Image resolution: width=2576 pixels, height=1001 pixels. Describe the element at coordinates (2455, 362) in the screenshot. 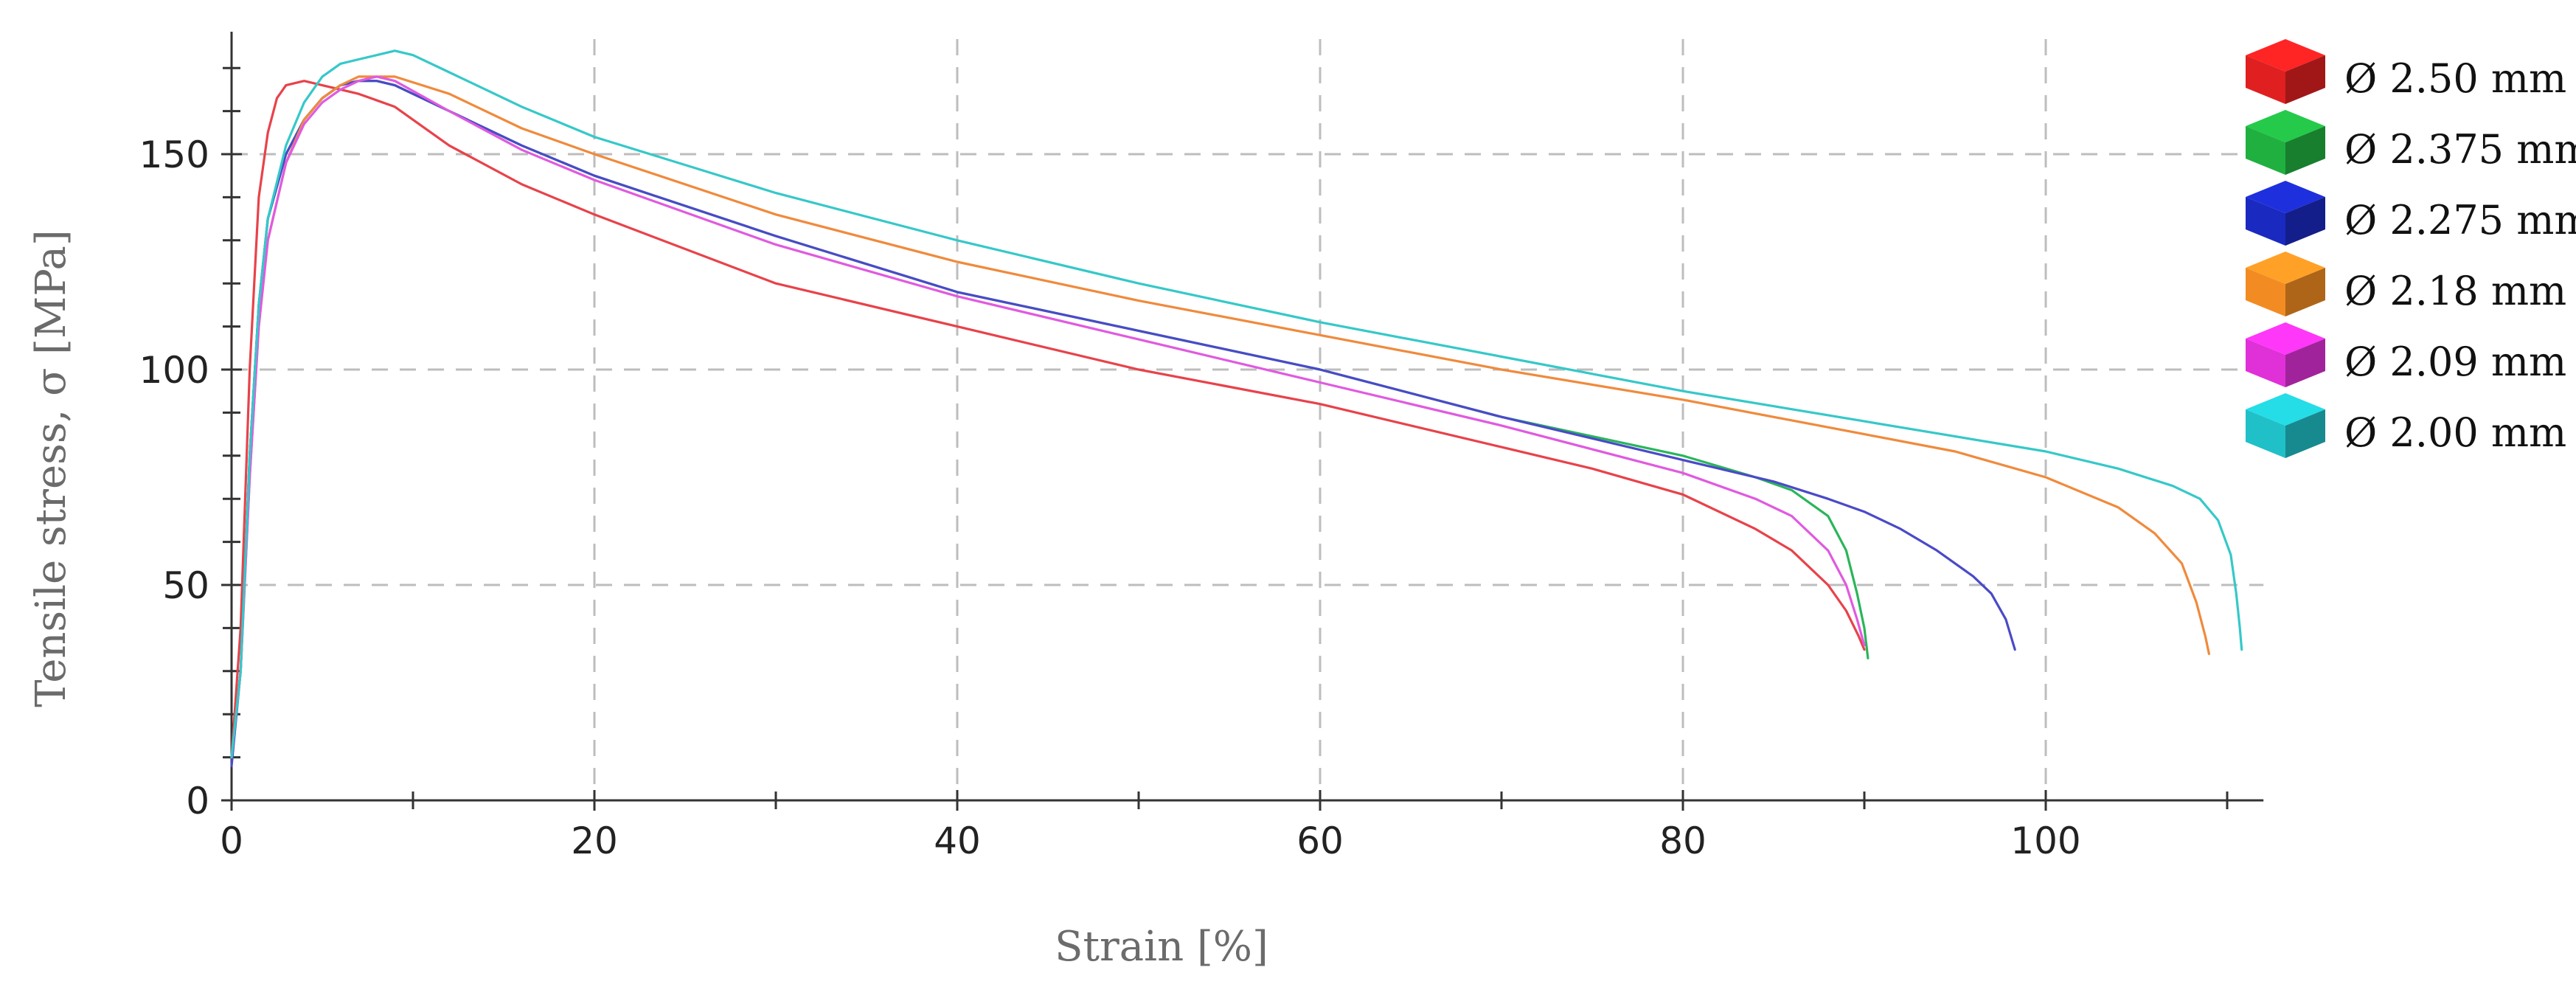

I see `legend-label: Ø 2.09 mm` at that location.